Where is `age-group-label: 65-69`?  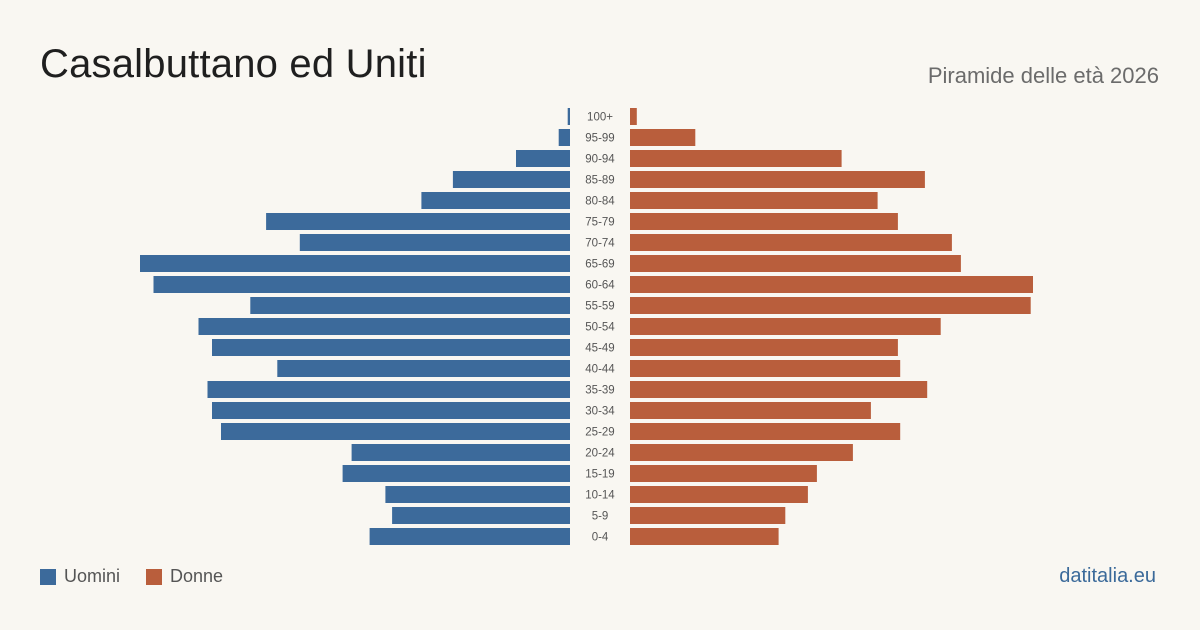 age-group-label: 65-69 is located at coordinates (599, 265).